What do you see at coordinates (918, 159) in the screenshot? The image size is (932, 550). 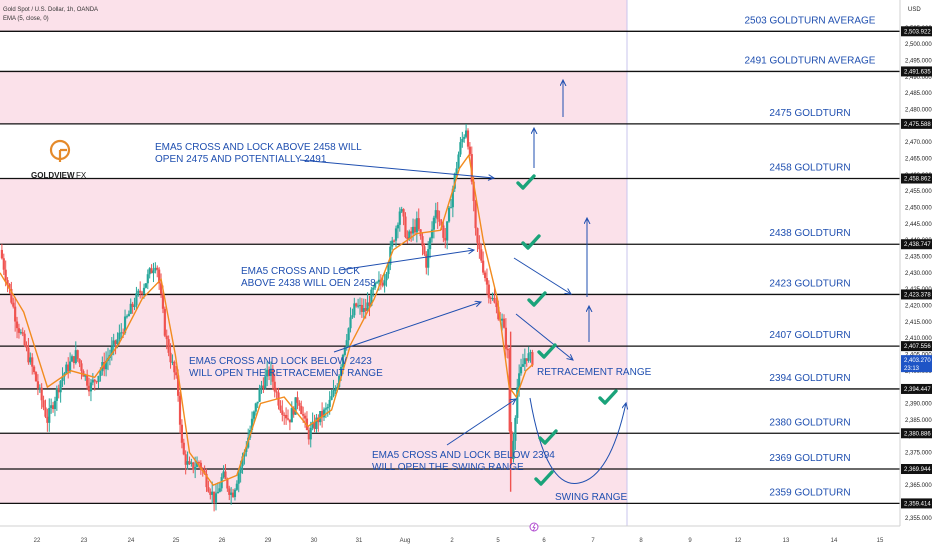 I see `y-tick-22: 2,465.000` at bounding box center [918, 159].